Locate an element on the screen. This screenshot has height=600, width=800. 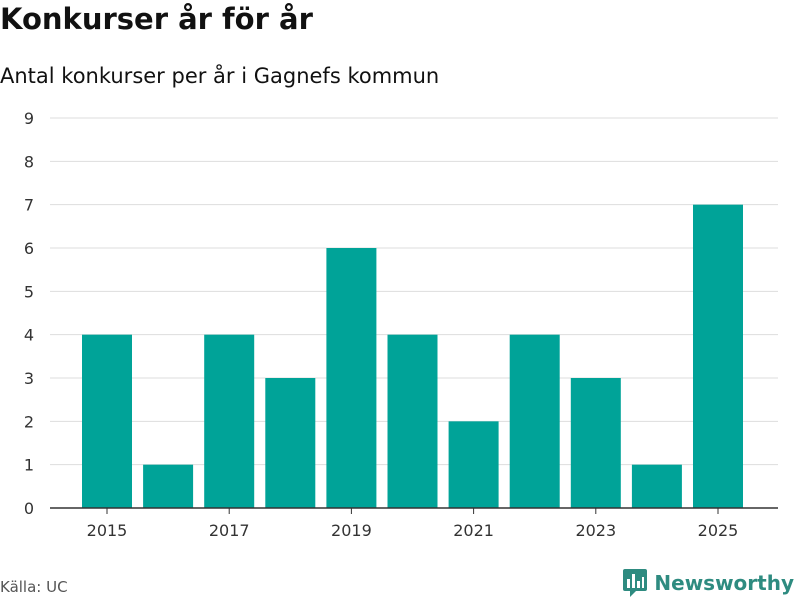
bar-2016 is located at coordinates (168, 486).